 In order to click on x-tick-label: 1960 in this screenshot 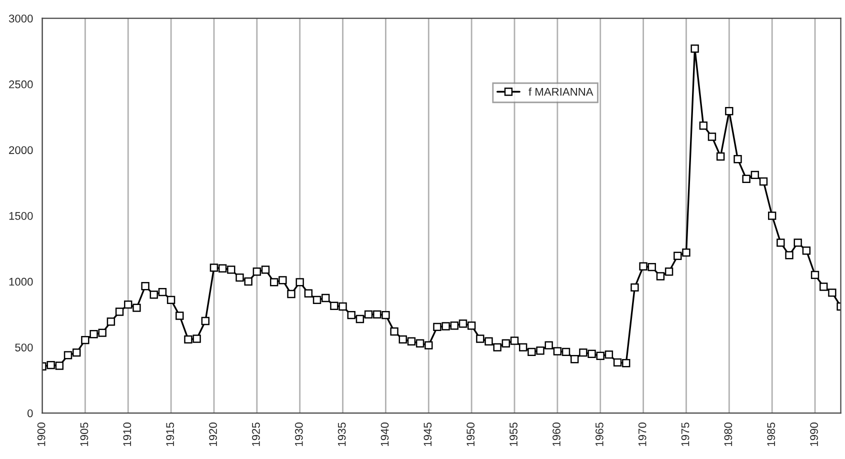, I will do `click(556, 434)`.